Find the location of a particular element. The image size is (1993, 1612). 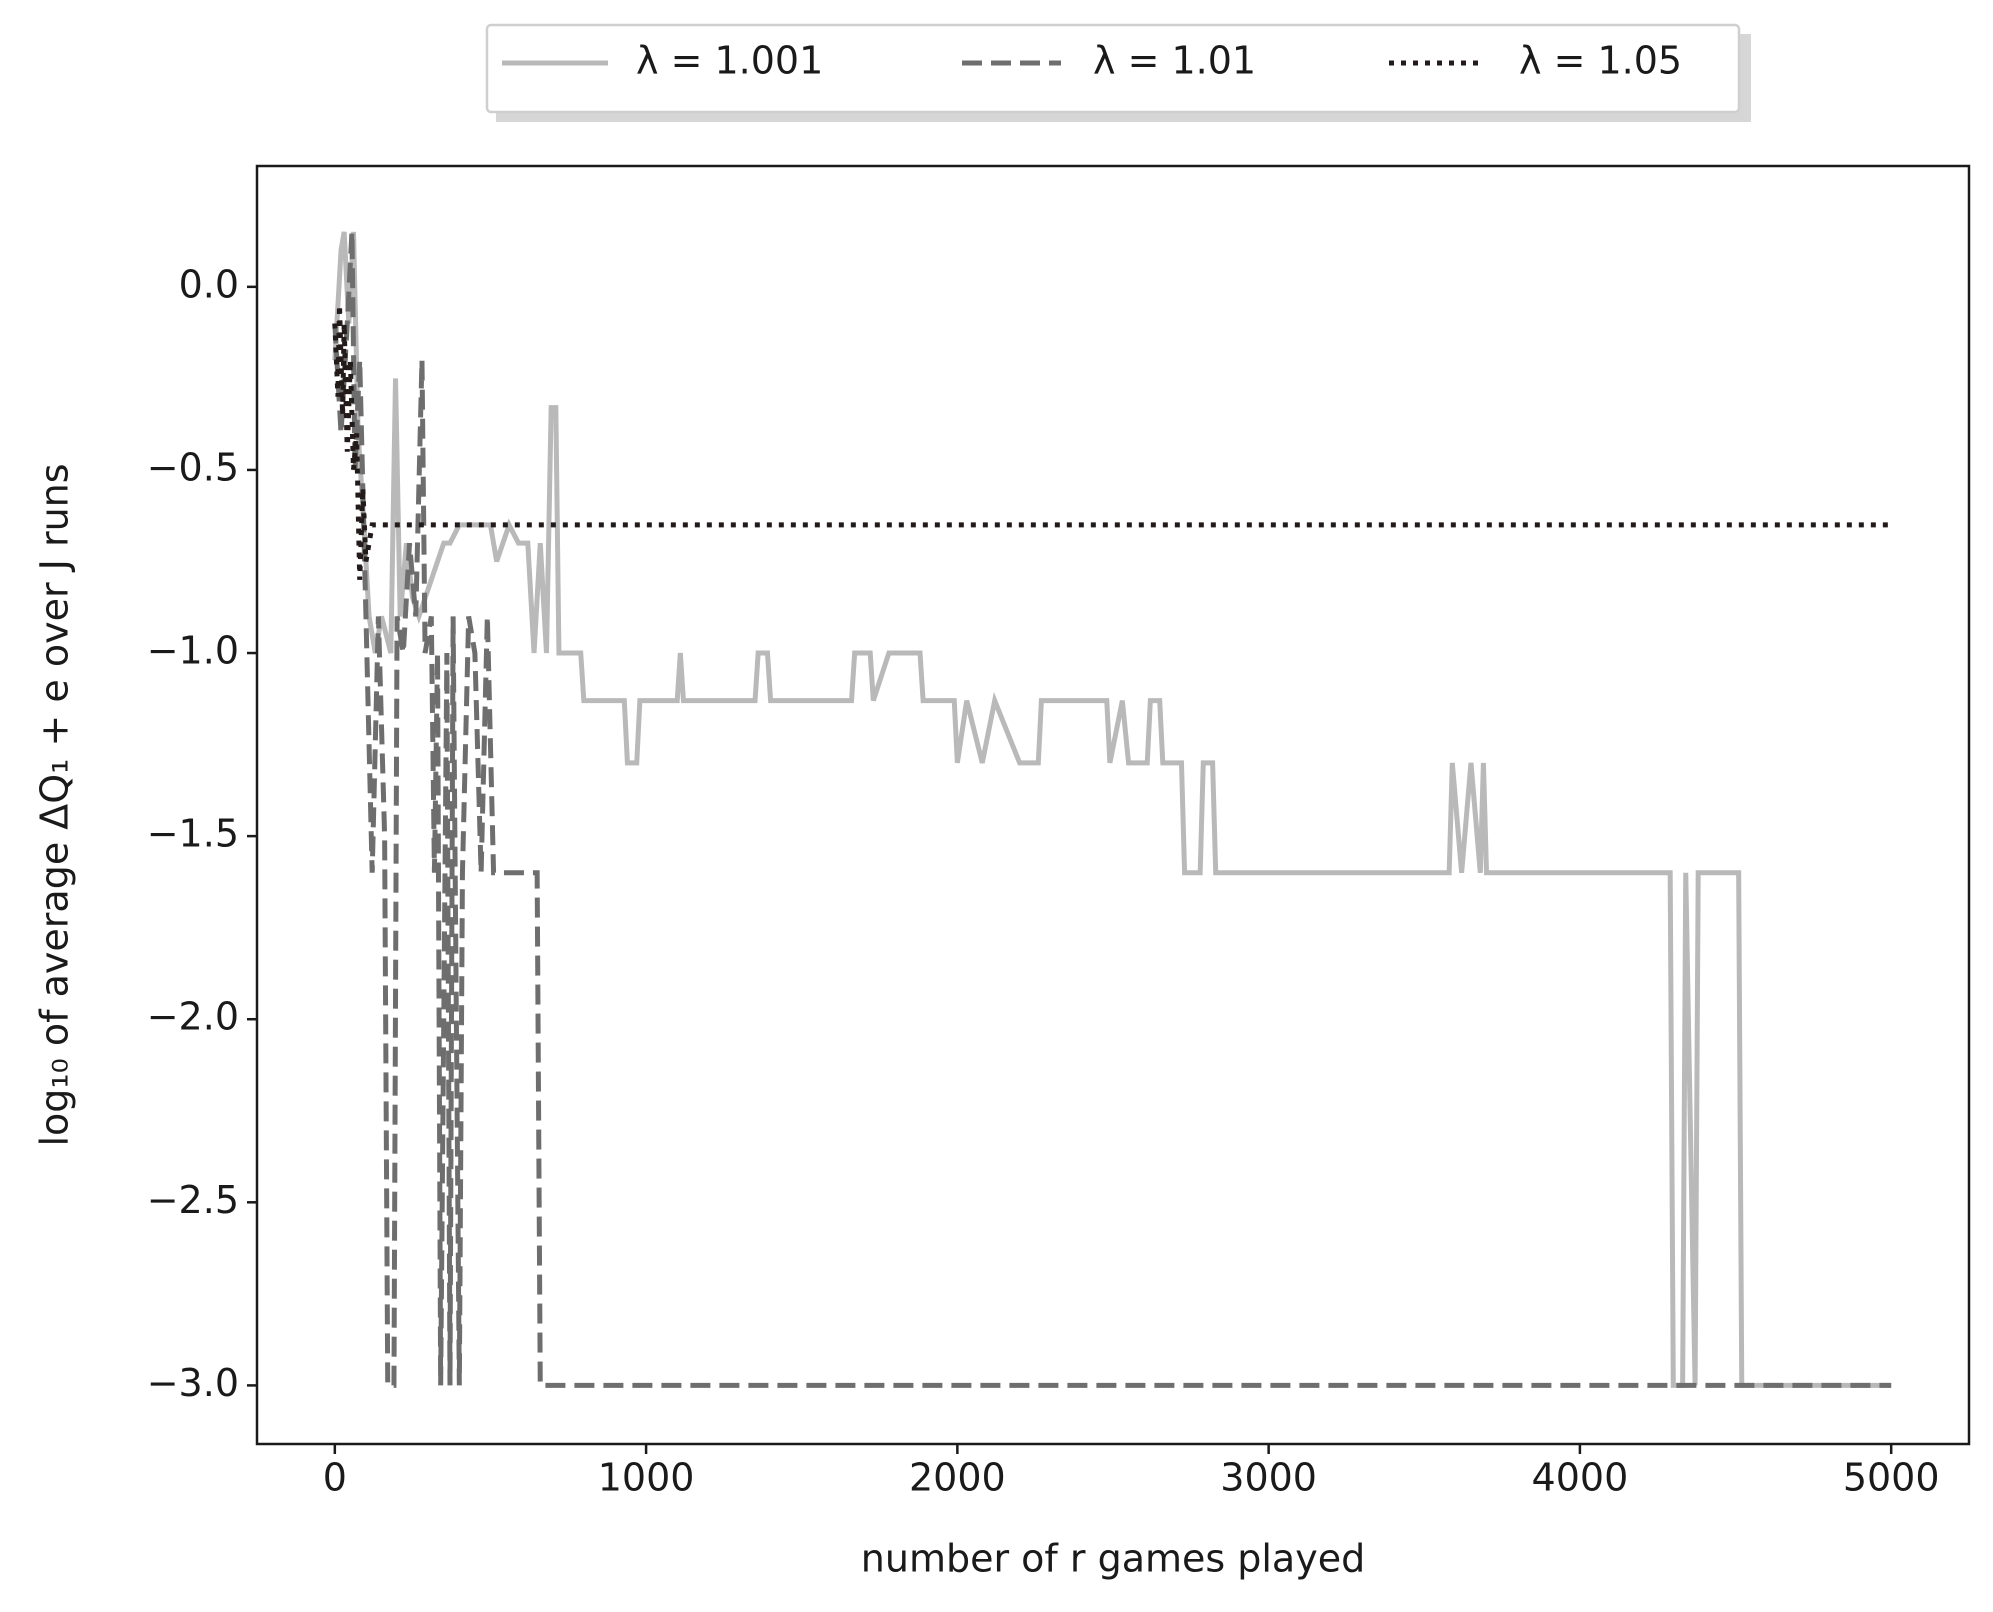

x-tick-label: 0 is located at coordinates (335, 1478).